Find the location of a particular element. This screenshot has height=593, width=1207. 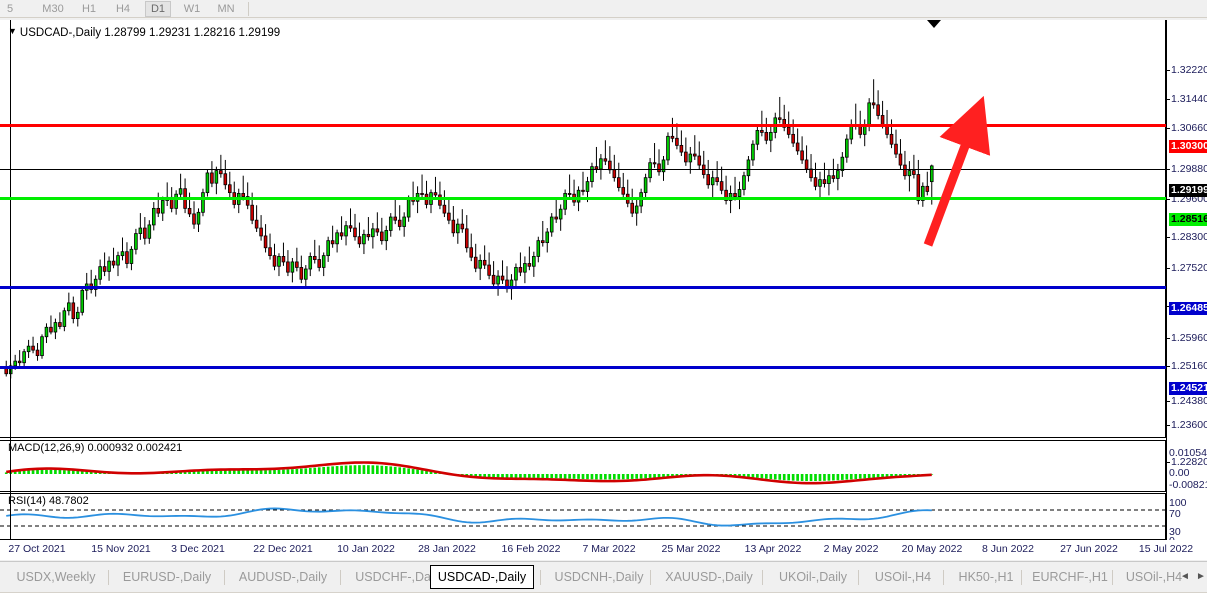

timeframe-button-mn: MN is located at coordinates (226, 9).